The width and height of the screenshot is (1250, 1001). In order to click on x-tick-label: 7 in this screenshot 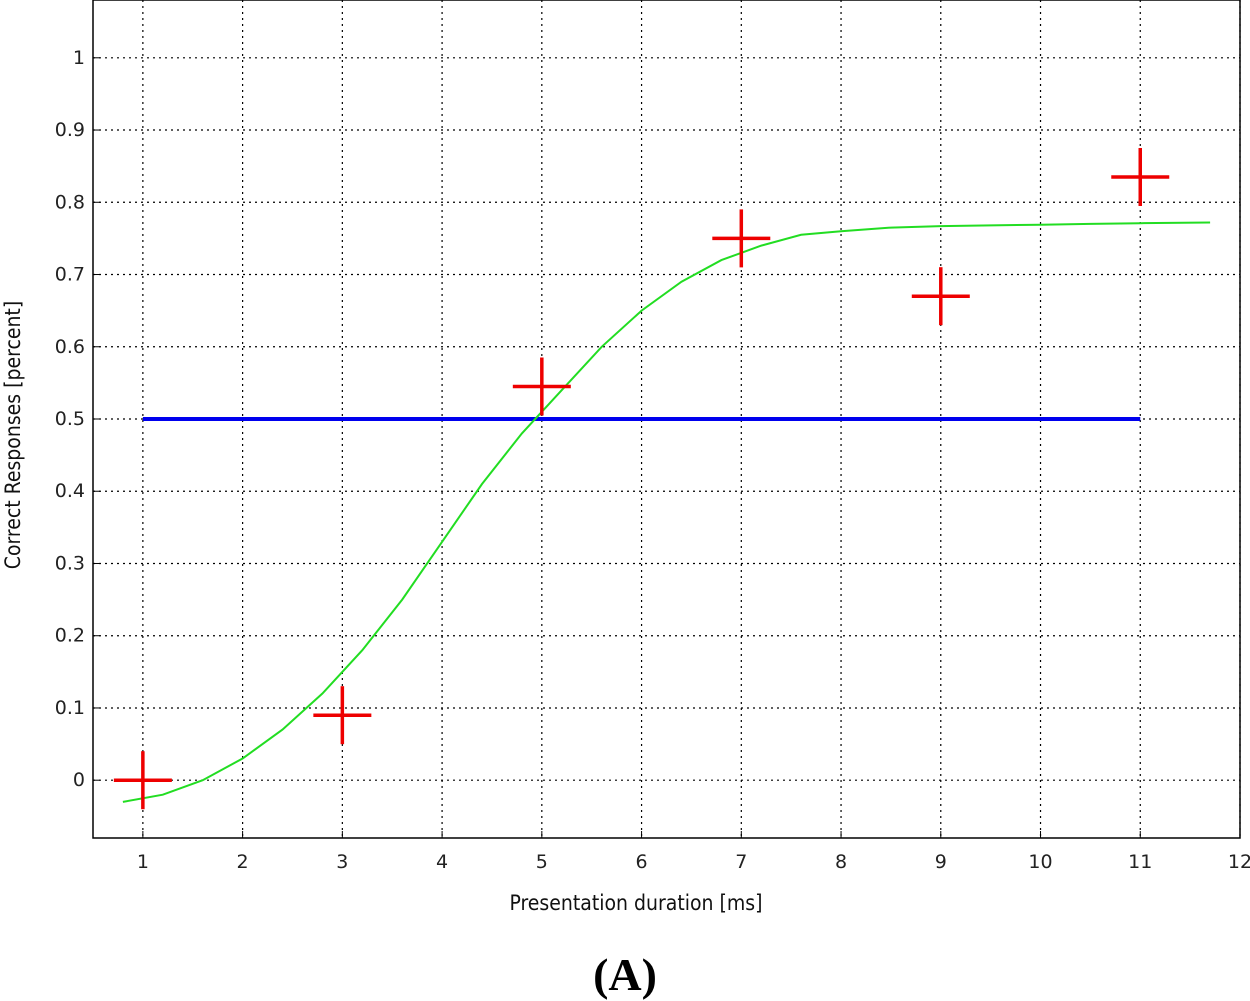, I will do `click(741, 862)`.